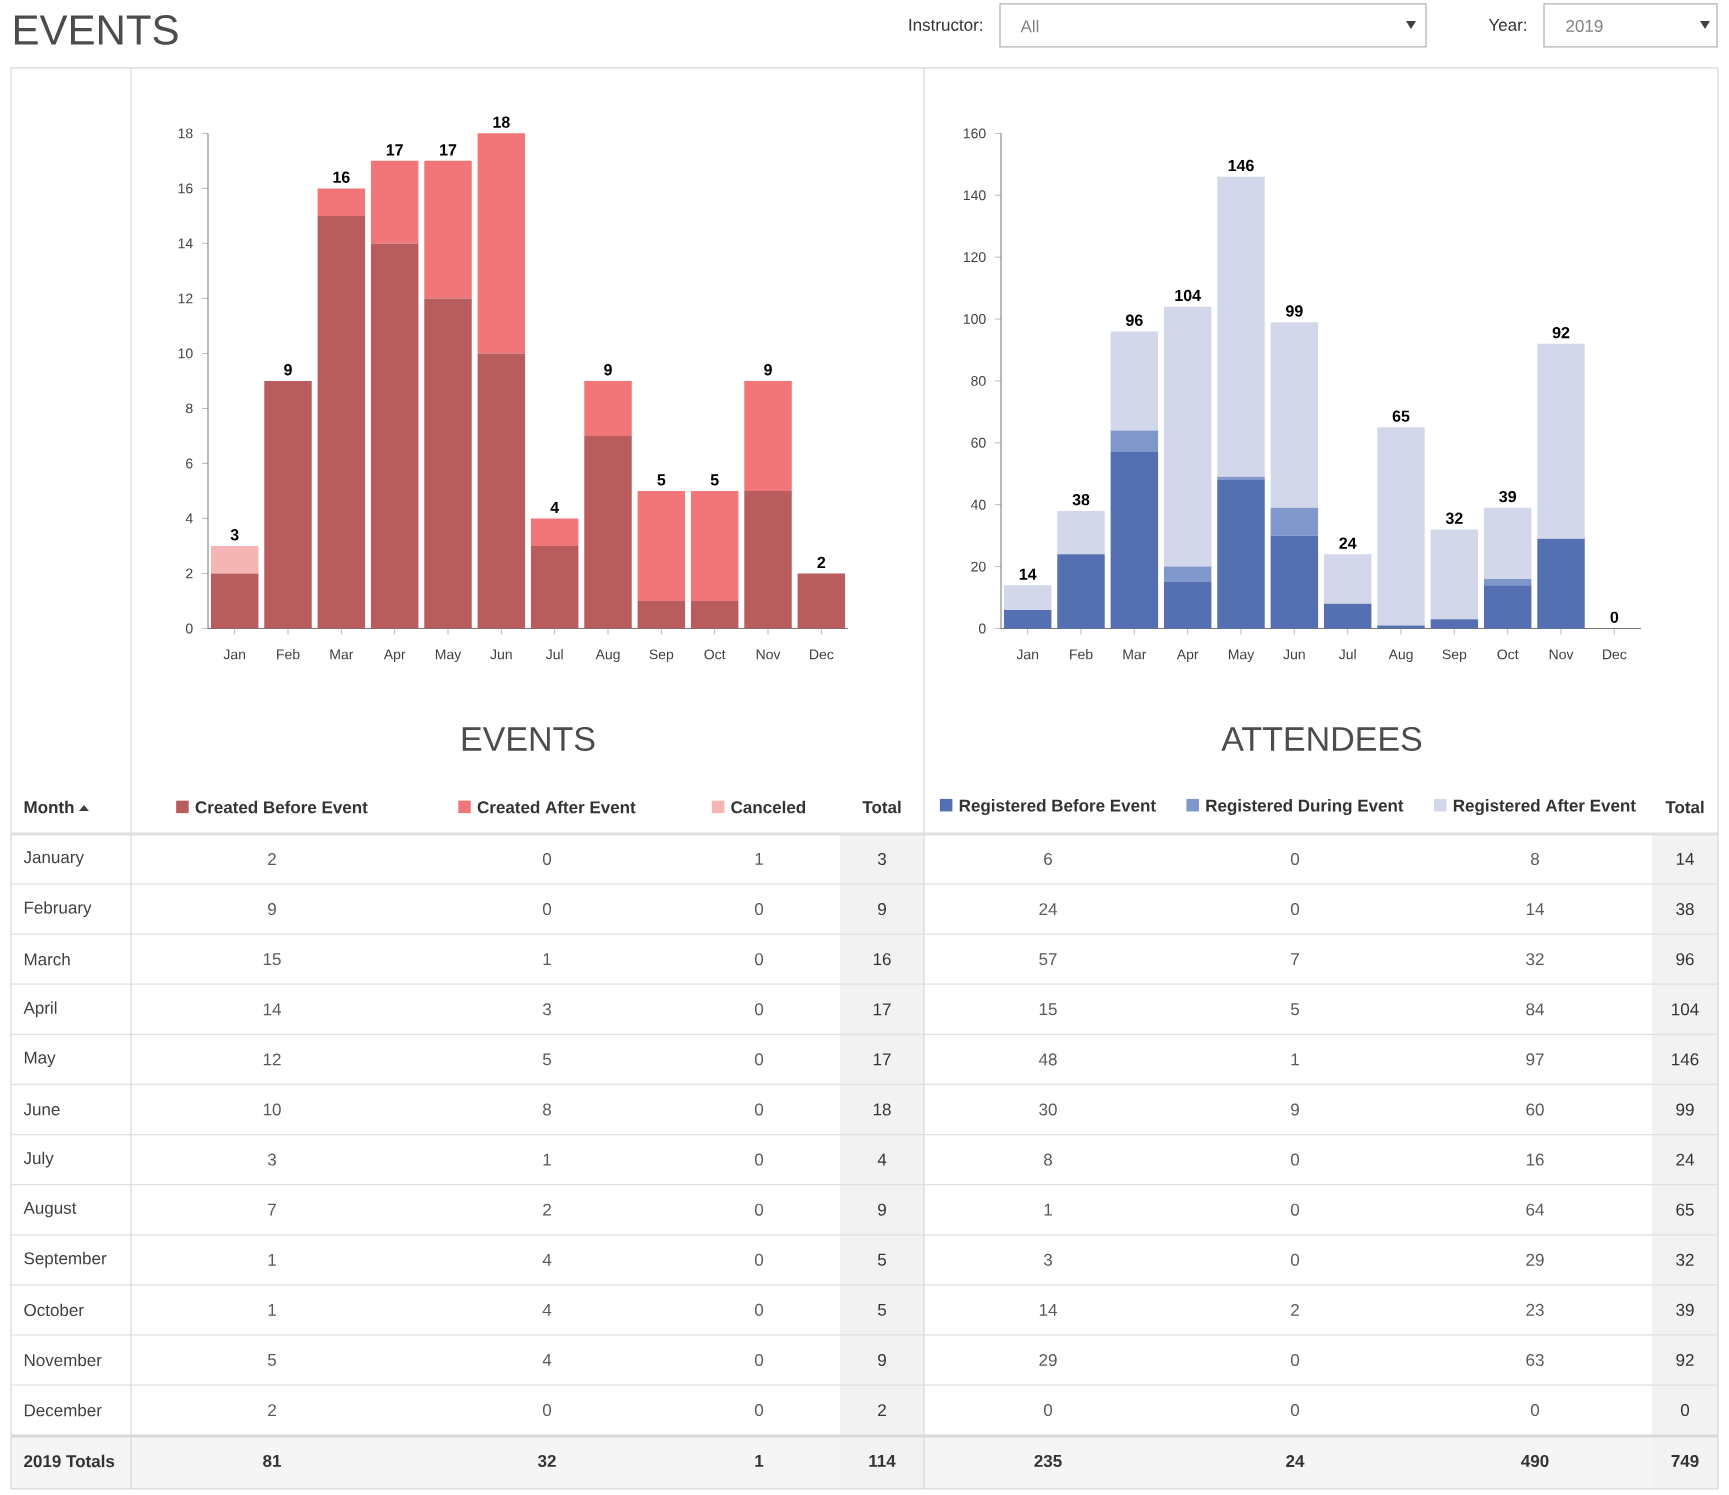 The image size is (1729, 1495). I want to click on x-tick-label: Aug, so click(1400, 656).